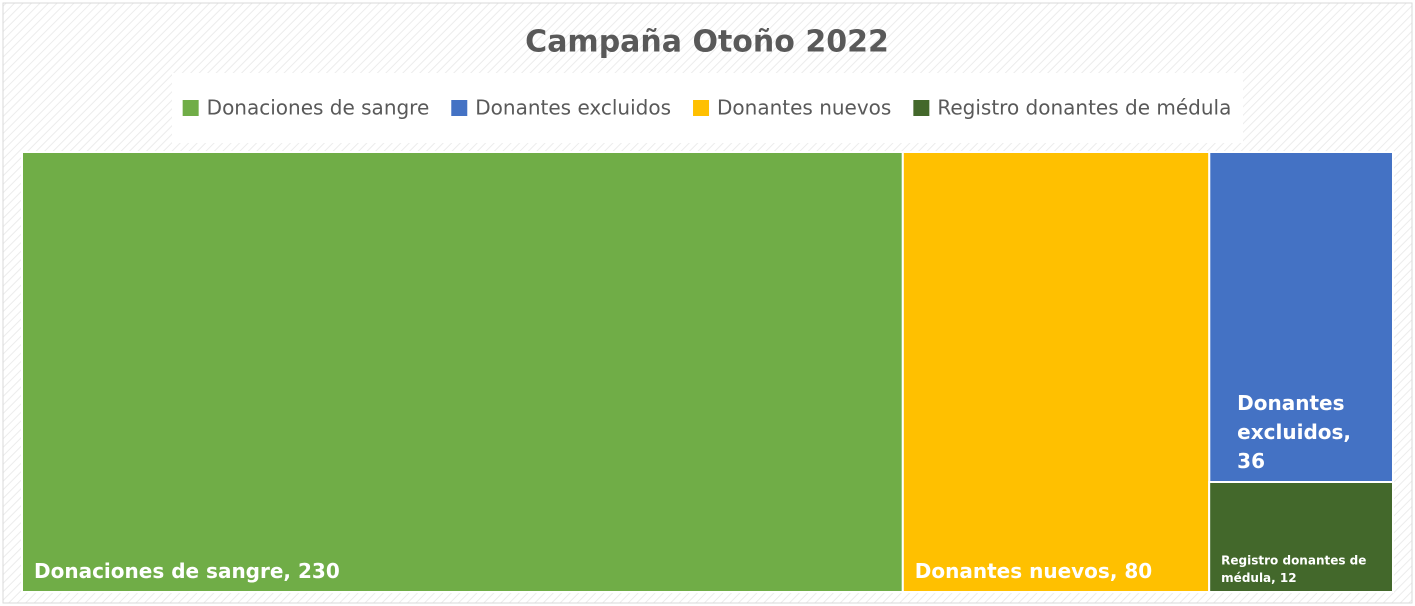 This screenshot has height=606, width=1415. I want to click on legend-item: Donantes nuevos, so click(792, 108).